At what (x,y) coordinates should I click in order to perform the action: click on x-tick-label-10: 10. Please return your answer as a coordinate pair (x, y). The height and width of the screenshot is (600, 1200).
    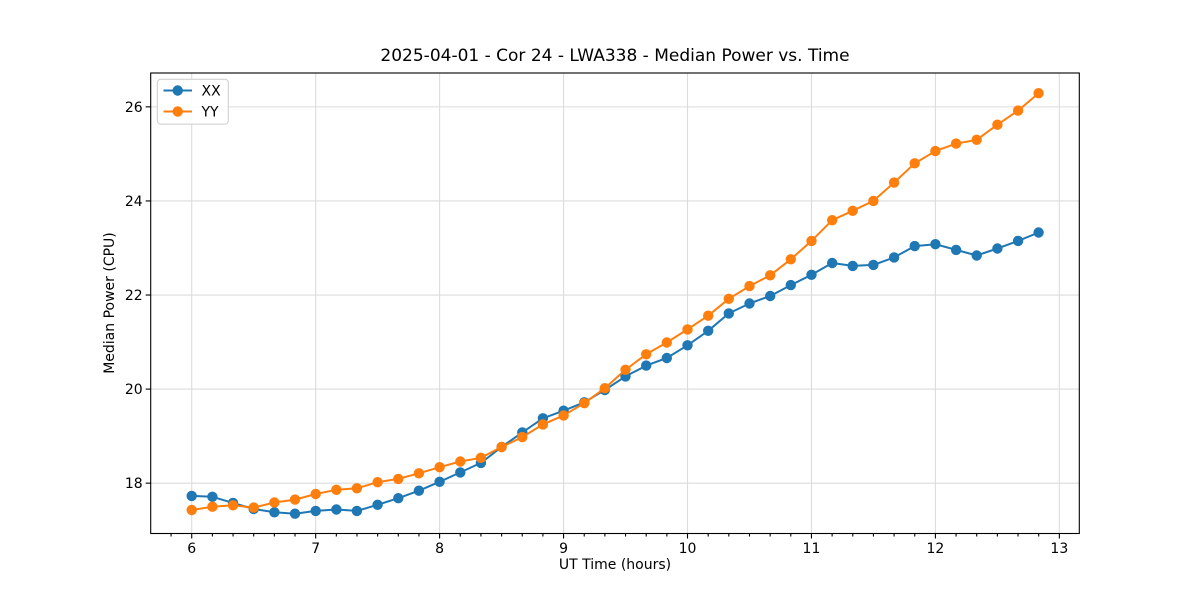
    Looking at the image, I should click on (688, 549).